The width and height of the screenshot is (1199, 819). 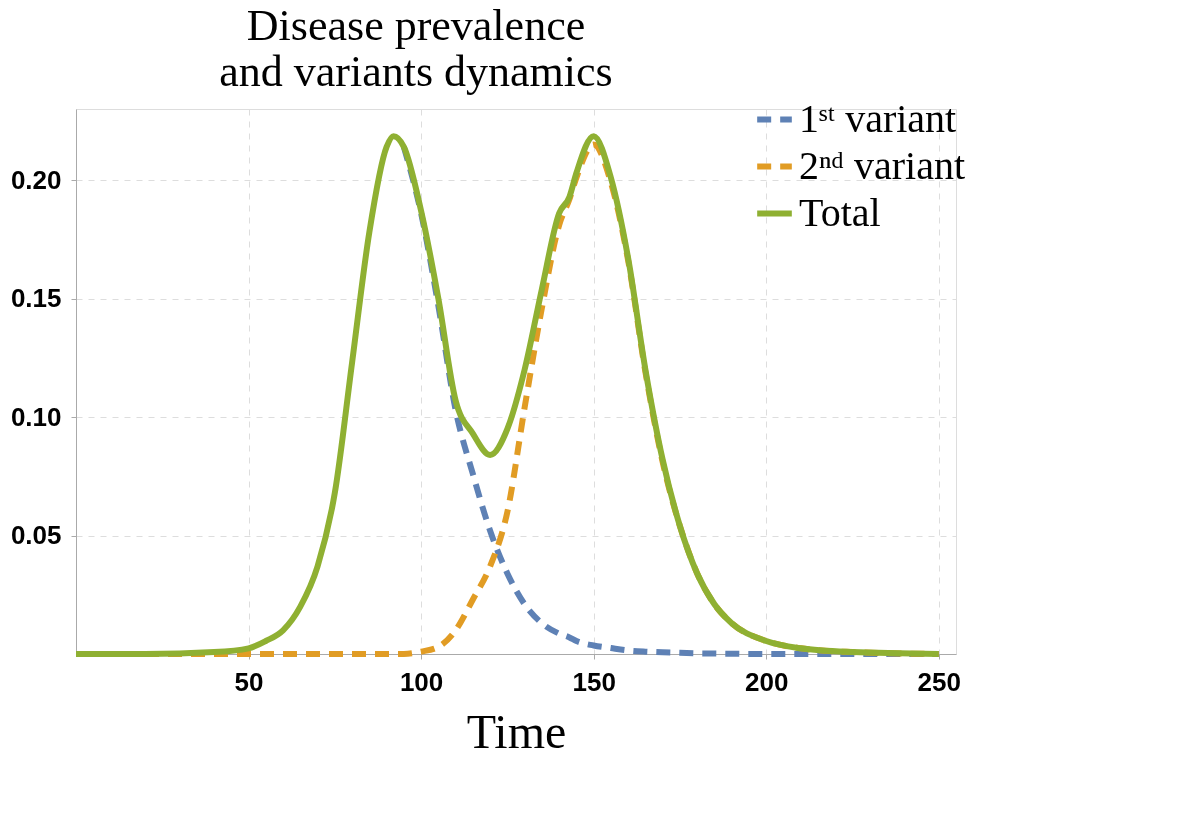 What do you see at coordinates (36, 298) in the screenshot?
I see `y-tick-label: 0.15` at bounding box center [36, 298].